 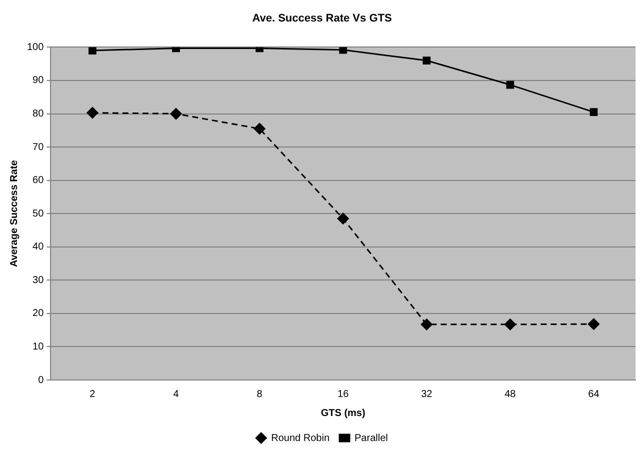 I want to click on x-tick-label: 32, so click(x=427, y=394).